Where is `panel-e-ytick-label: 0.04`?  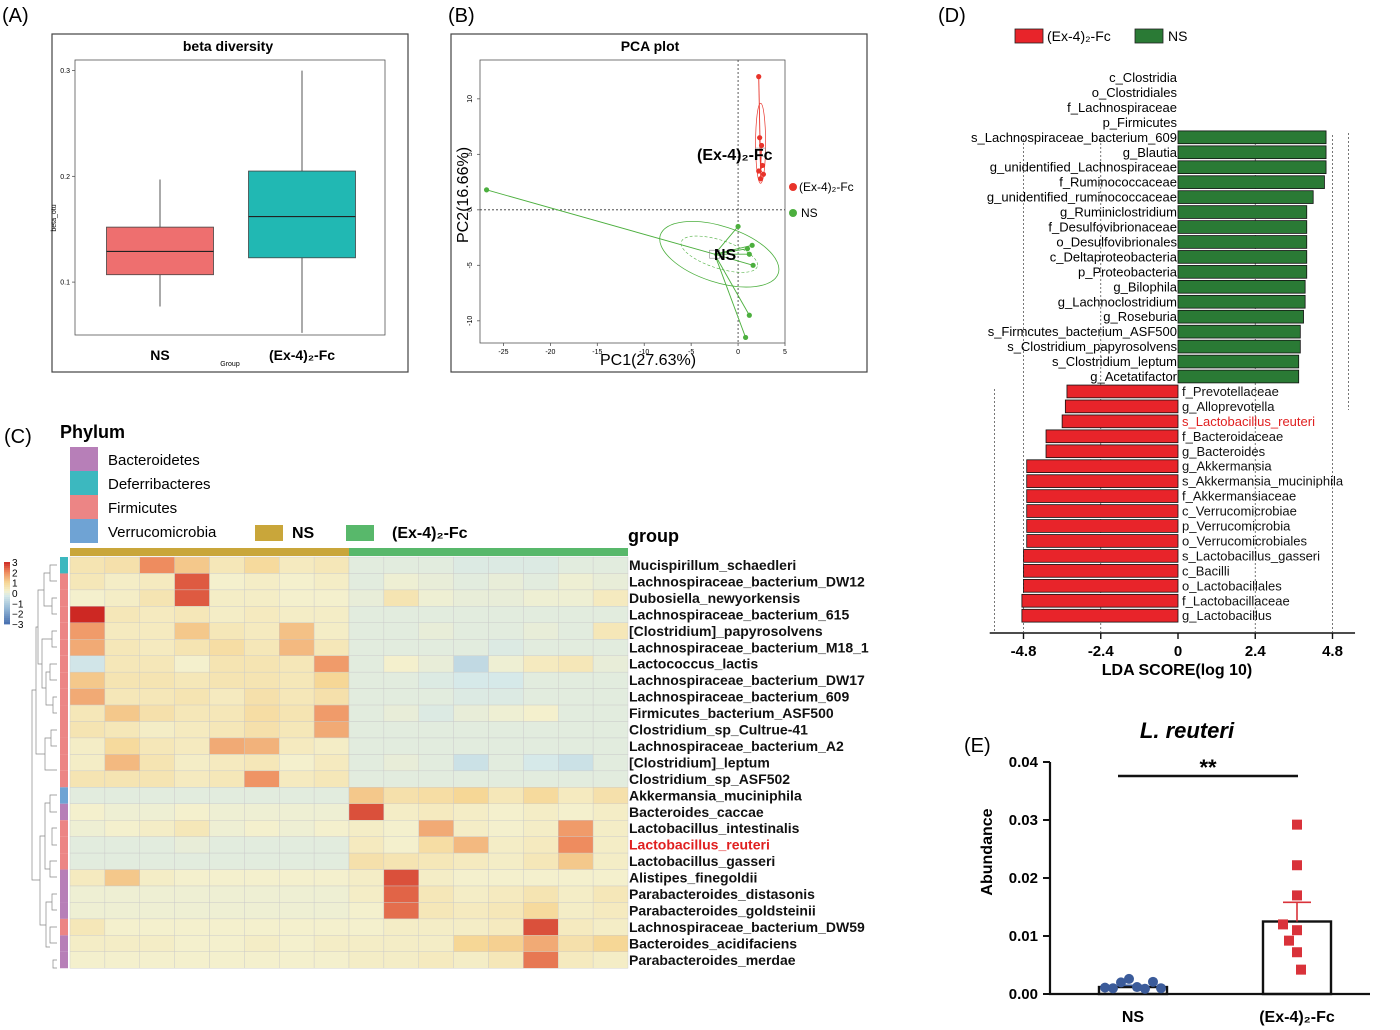
panel-e-ytick-label: 0.04 is located at coordinates (1024, 762).